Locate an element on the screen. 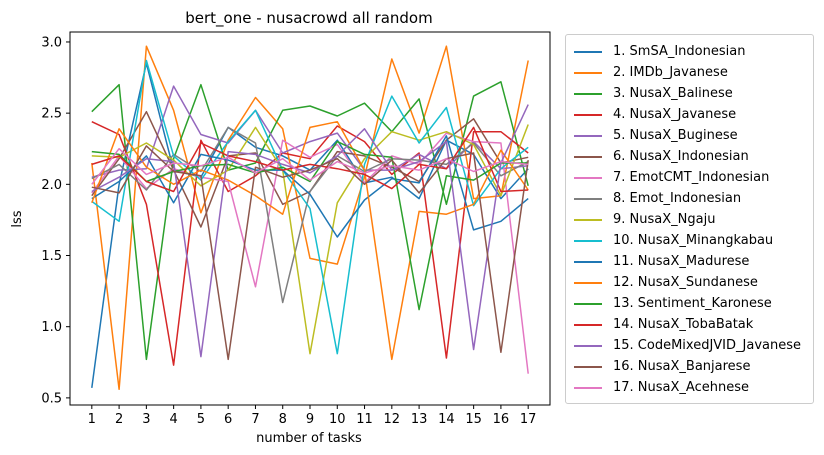 The height and width of the screenshot is (455, 824). legend-label: 7. EmotCMT_Indonesian is located at coordinates (691, 177).